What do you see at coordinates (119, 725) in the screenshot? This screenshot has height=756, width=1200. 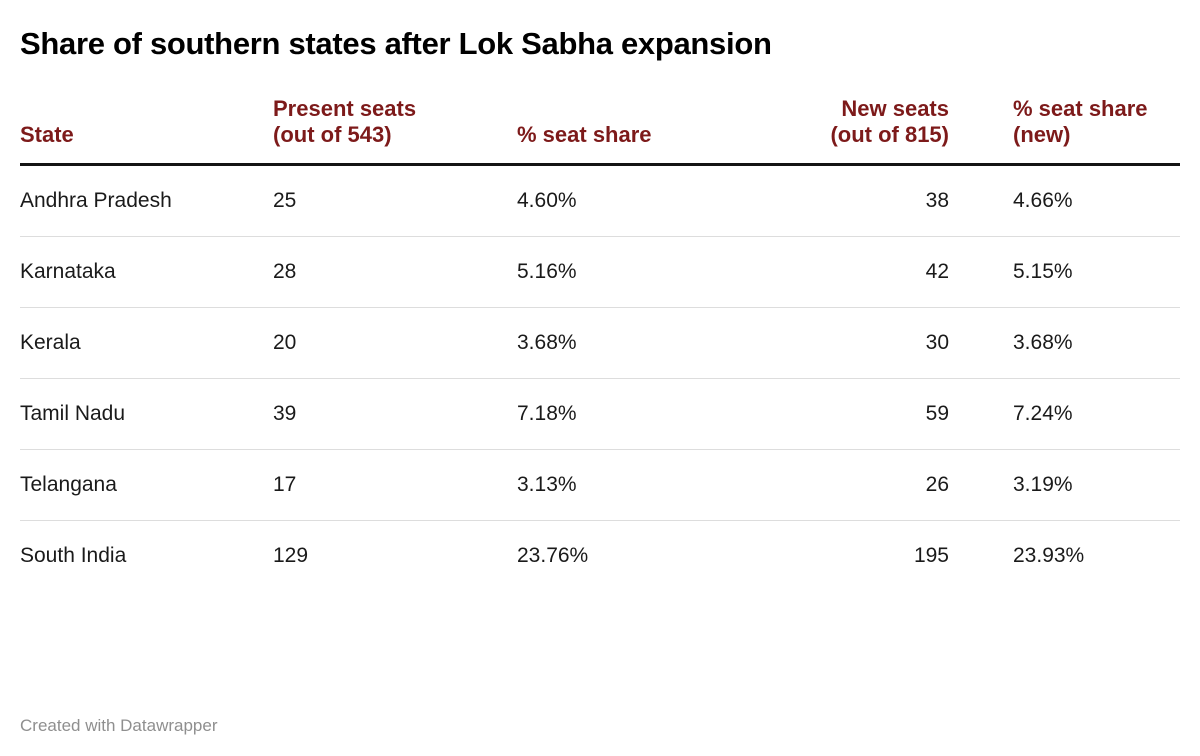 I see `attribution-text: Created with Datawrapper` at bounding box center [119, 725].